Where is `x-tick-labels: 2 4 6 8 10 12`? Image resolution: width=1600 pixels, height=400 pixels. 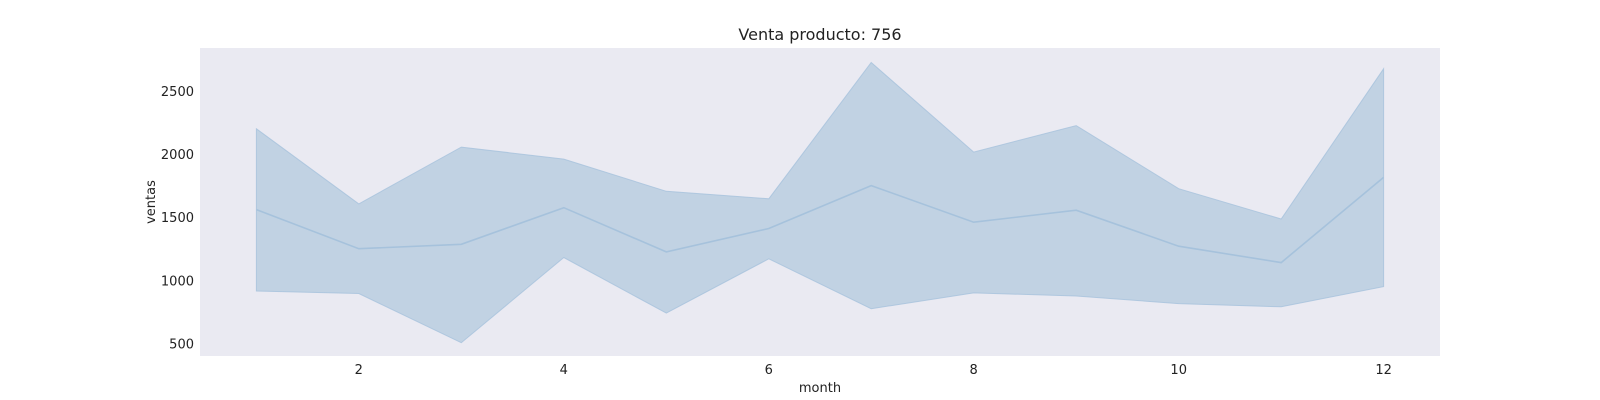 x-tick-labels: 2 4 6 8 10 12 is located at coordinates (873, 370).